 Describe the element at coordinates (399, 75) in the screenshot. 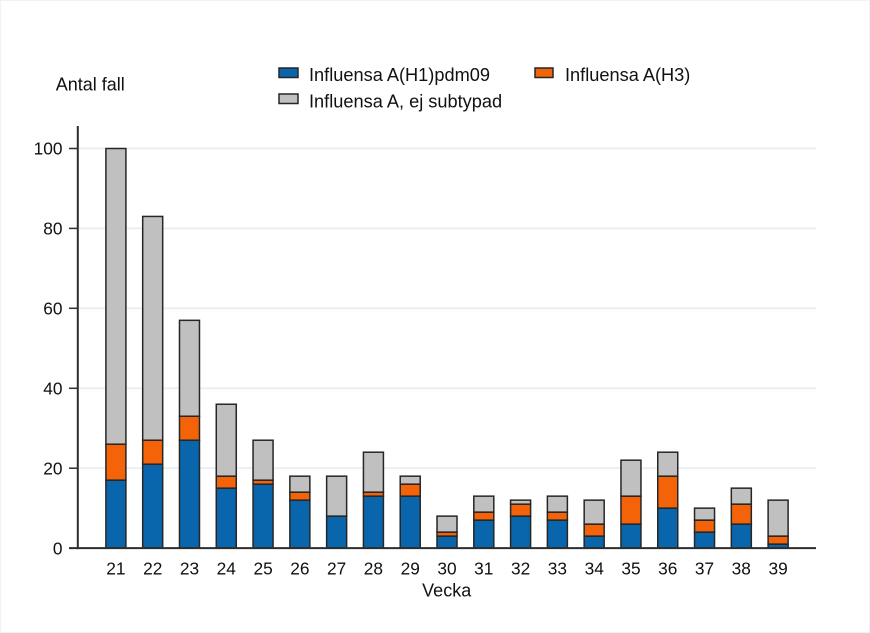

I see `svg-text: Influensa A(H1)pdm09` at that location.